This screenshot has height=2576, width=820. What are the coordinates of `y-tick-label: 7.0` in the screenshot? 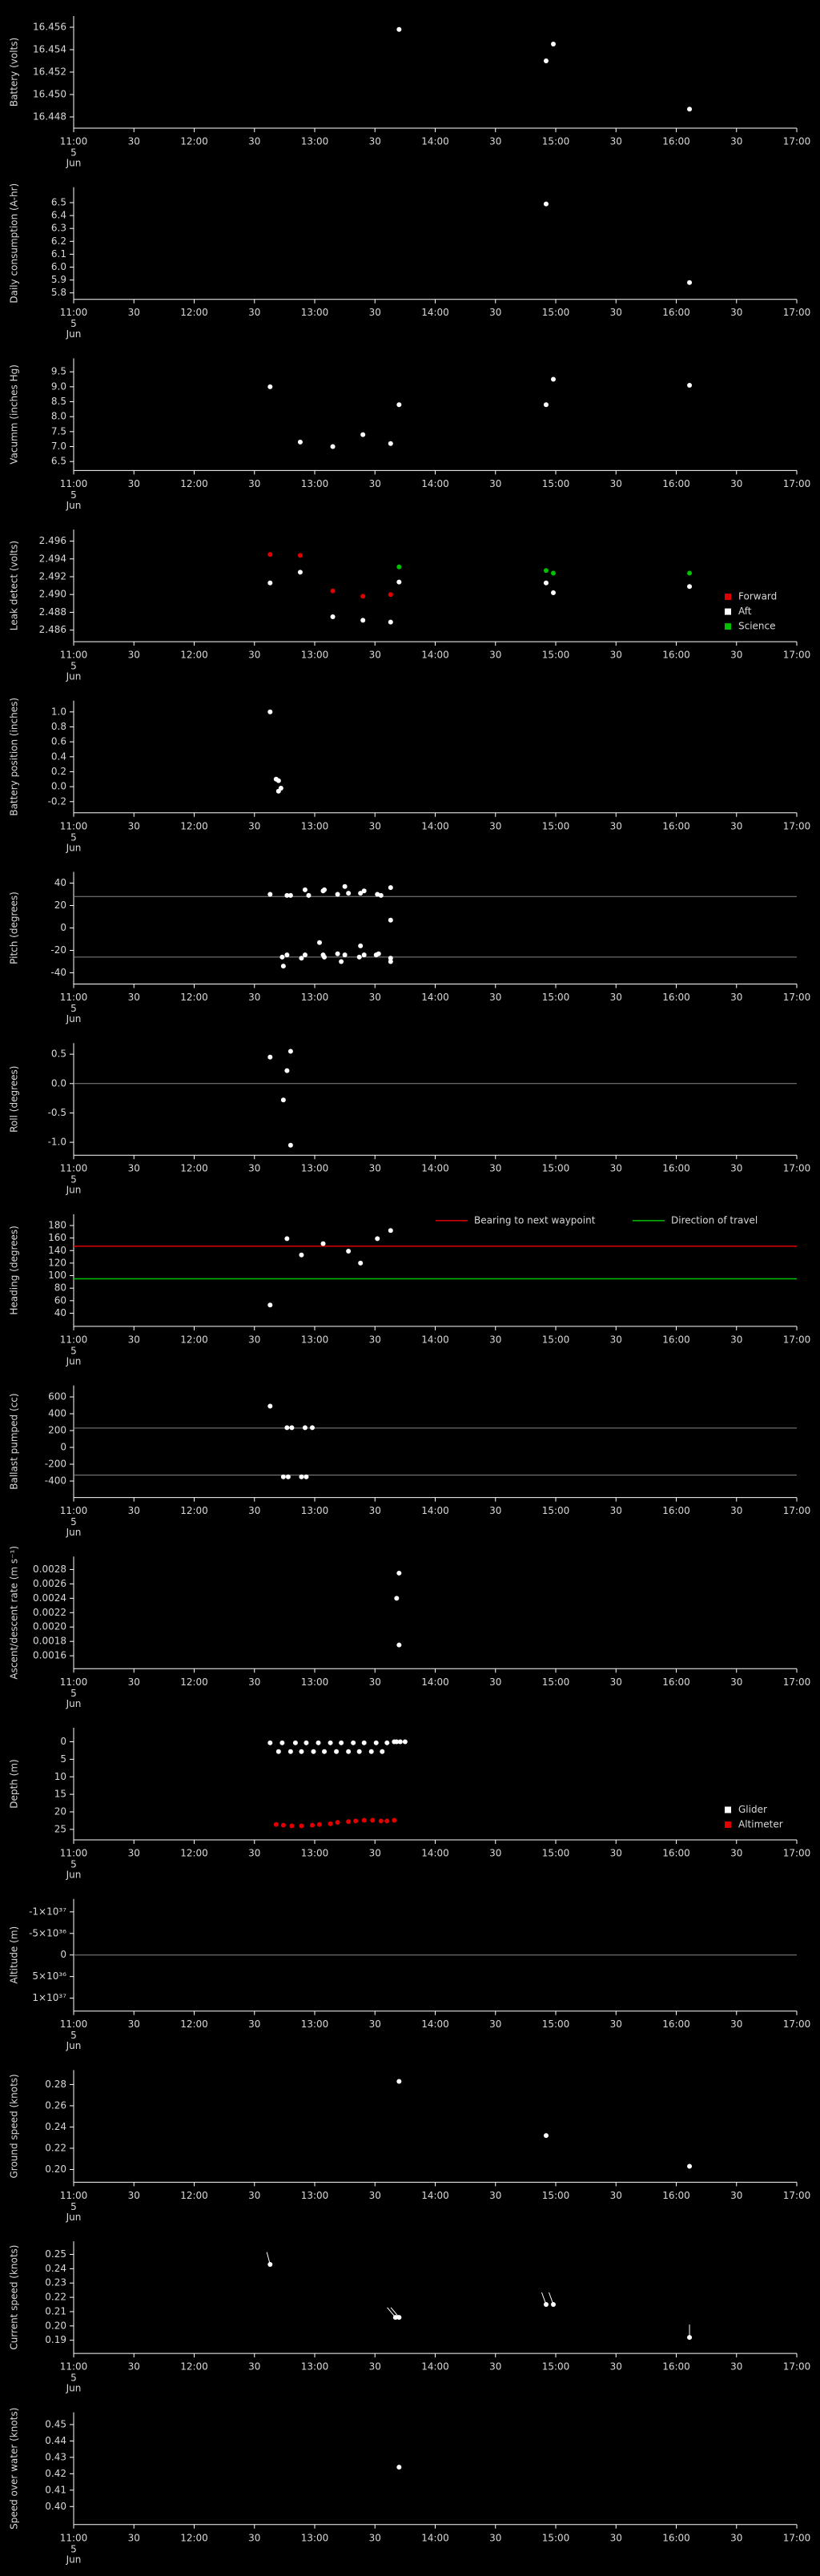 It's located at (58, 446).